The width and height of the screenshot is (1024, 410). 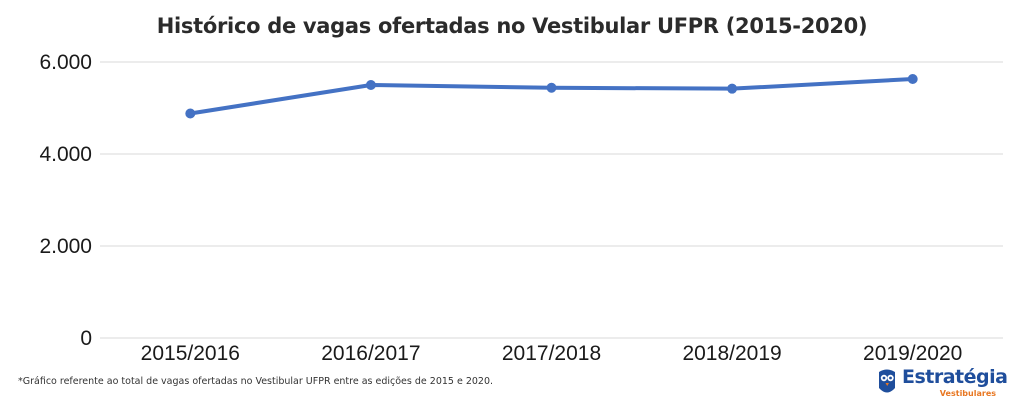 I want to click on owl-icon, so click(x=887, y=381).